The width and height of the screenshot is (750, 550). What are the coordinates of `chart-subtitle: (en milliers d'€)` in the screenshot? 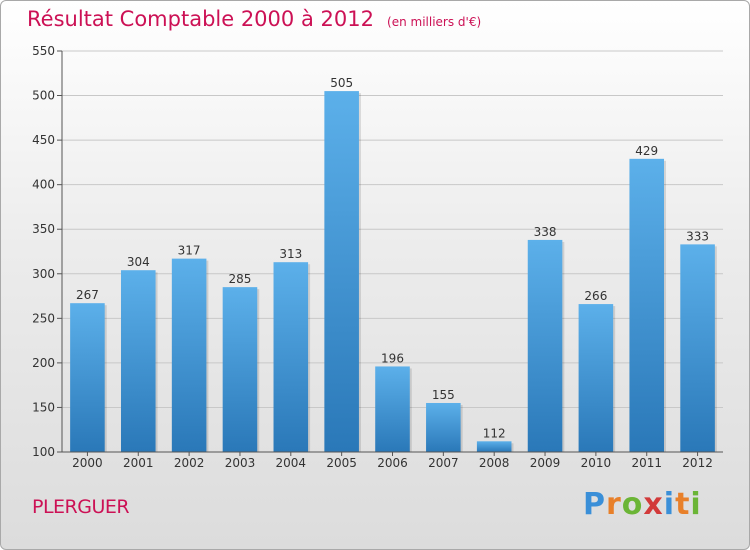 It's located at (434, 22).